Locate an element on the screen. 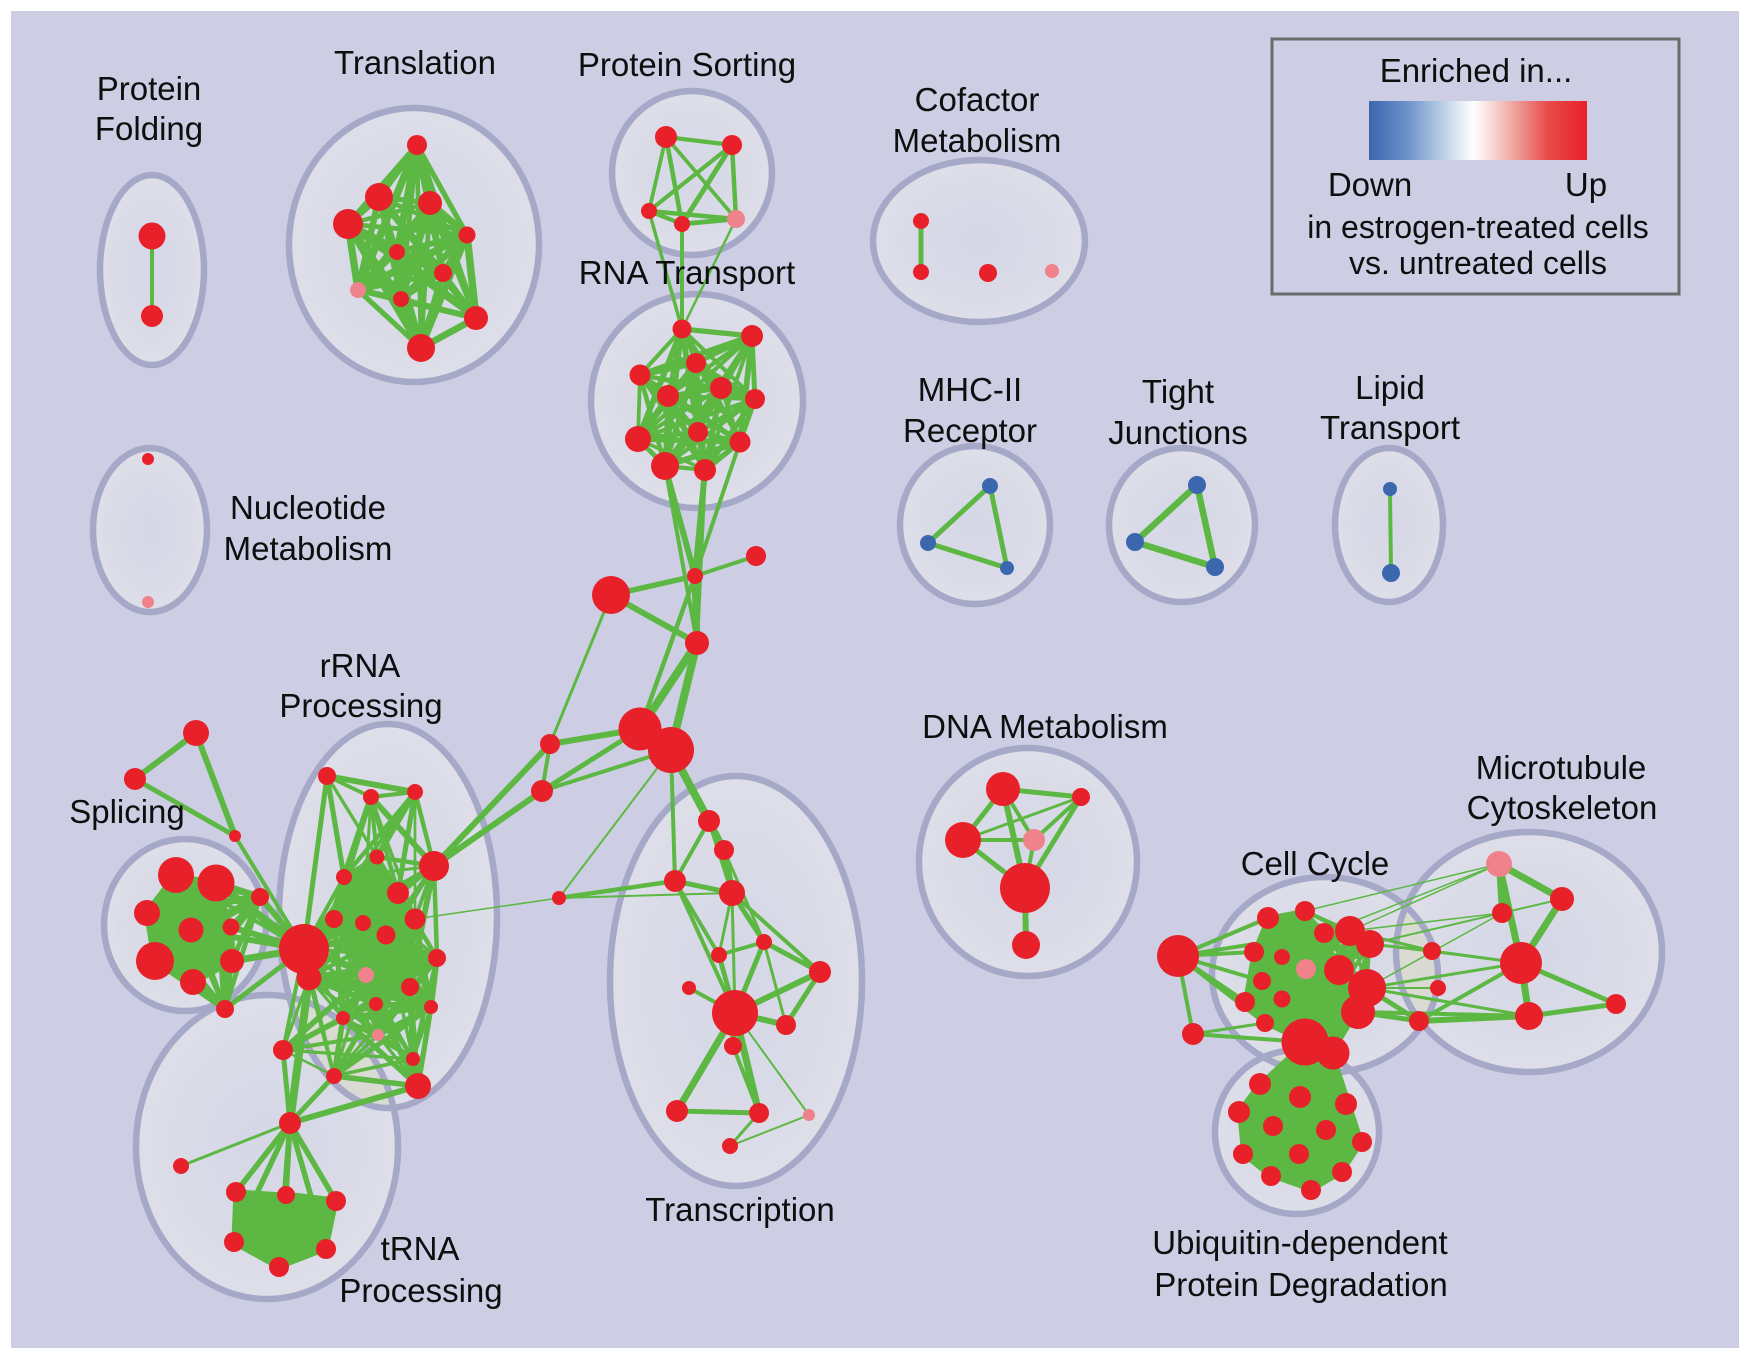 The height and width of the screenshot is (1360, 1750). svg-text: Lipid is located at coordinates (1390, 387).